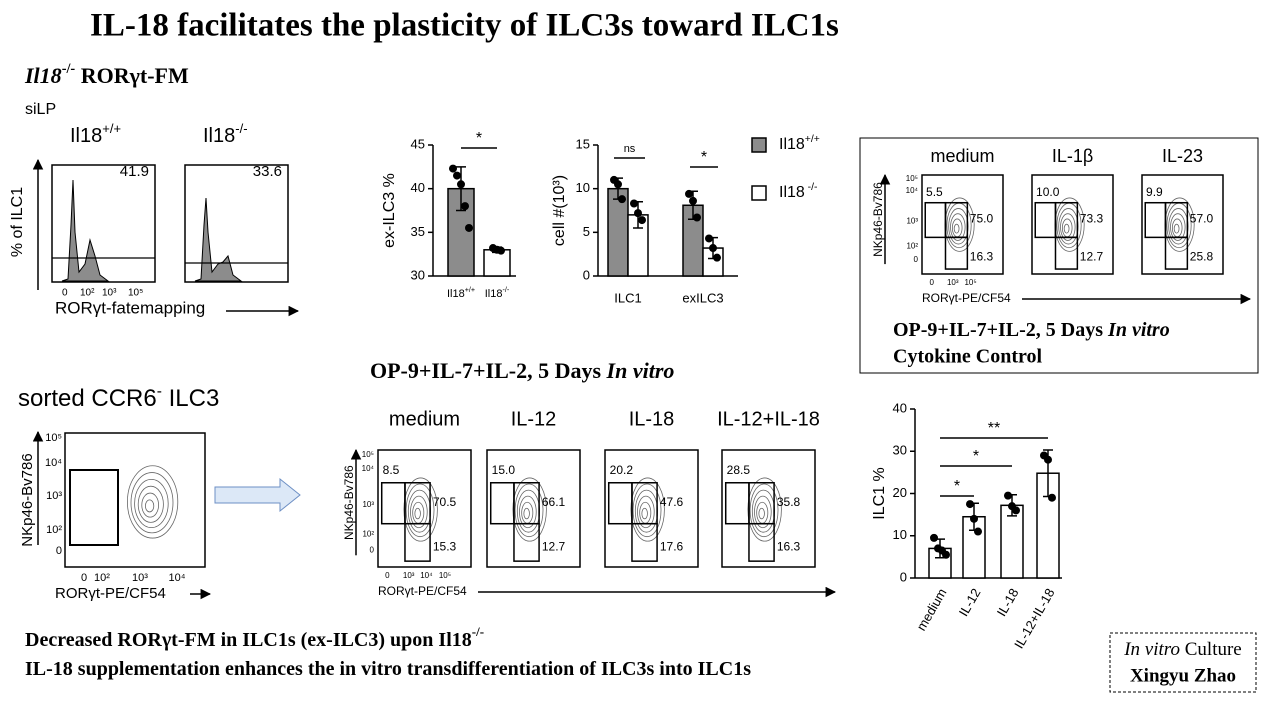 This screenshot has height=701, width=1263. I want to click on x-tick-label: 10², so click(87, 293).